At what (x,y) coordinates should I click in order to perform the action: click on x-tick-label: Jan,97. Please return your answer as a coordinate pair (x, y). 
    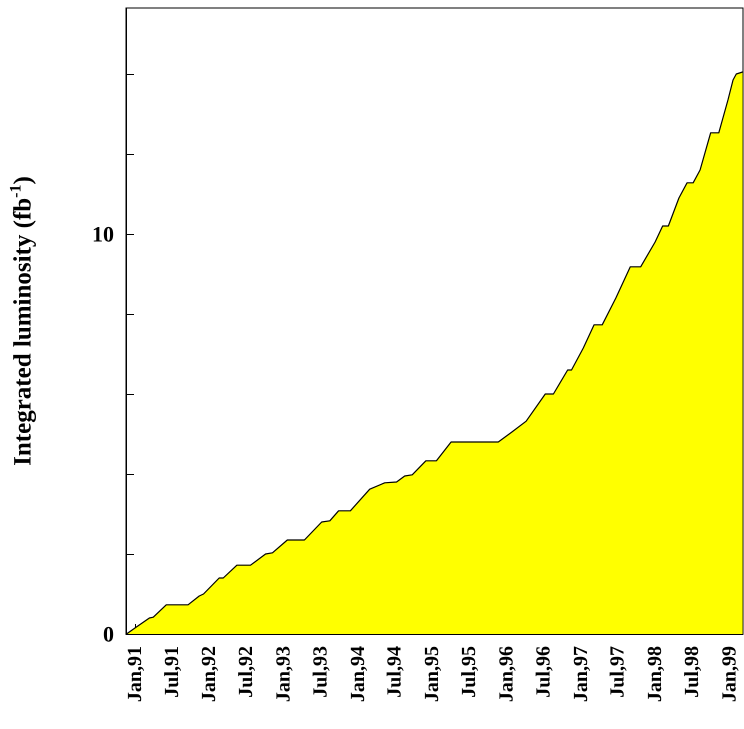
    Looking at the image, I should click on (581, 674).